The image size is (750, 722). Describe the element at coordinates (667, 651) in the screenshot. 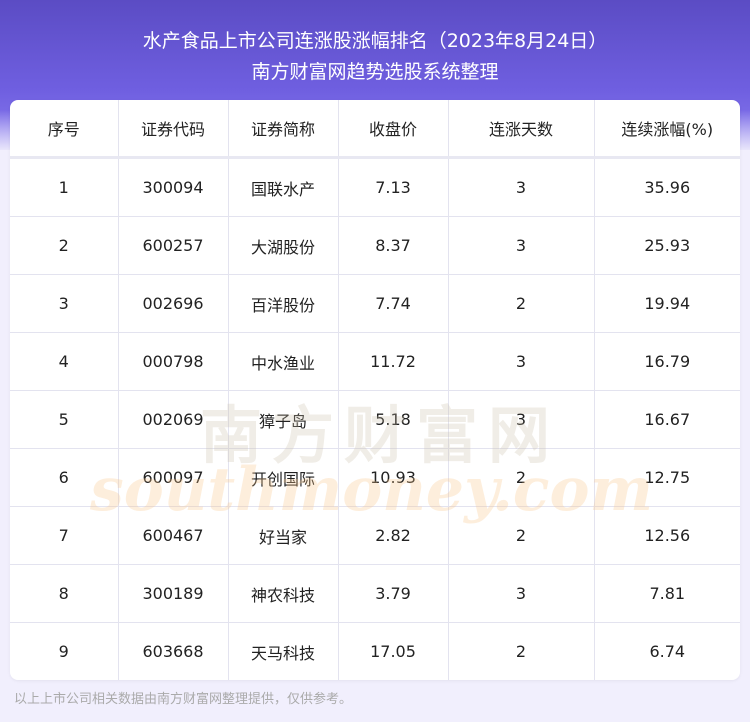

I see `table-cell: 6.74` at that location.